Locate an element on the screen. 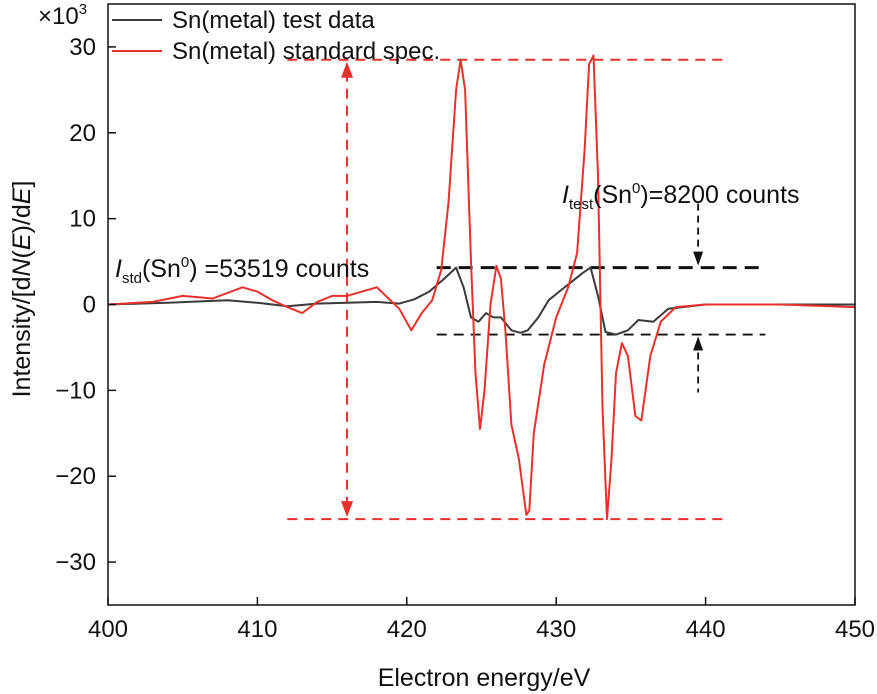 This screenshot has height=694, width=877. std-intensity-label: Istd(Sn0) =53519 counts is located at coordinates (242, 270).